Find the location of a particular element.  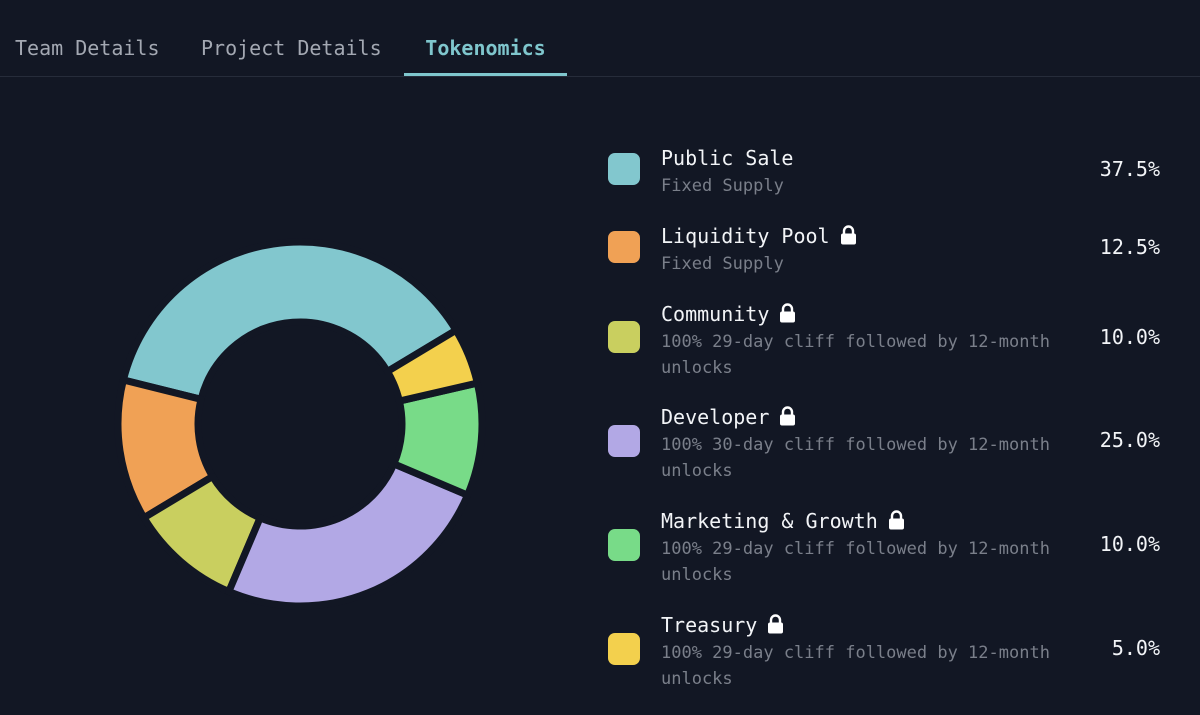

legend-item-name: Marketing & Growth is located at coordinates (783, 521).